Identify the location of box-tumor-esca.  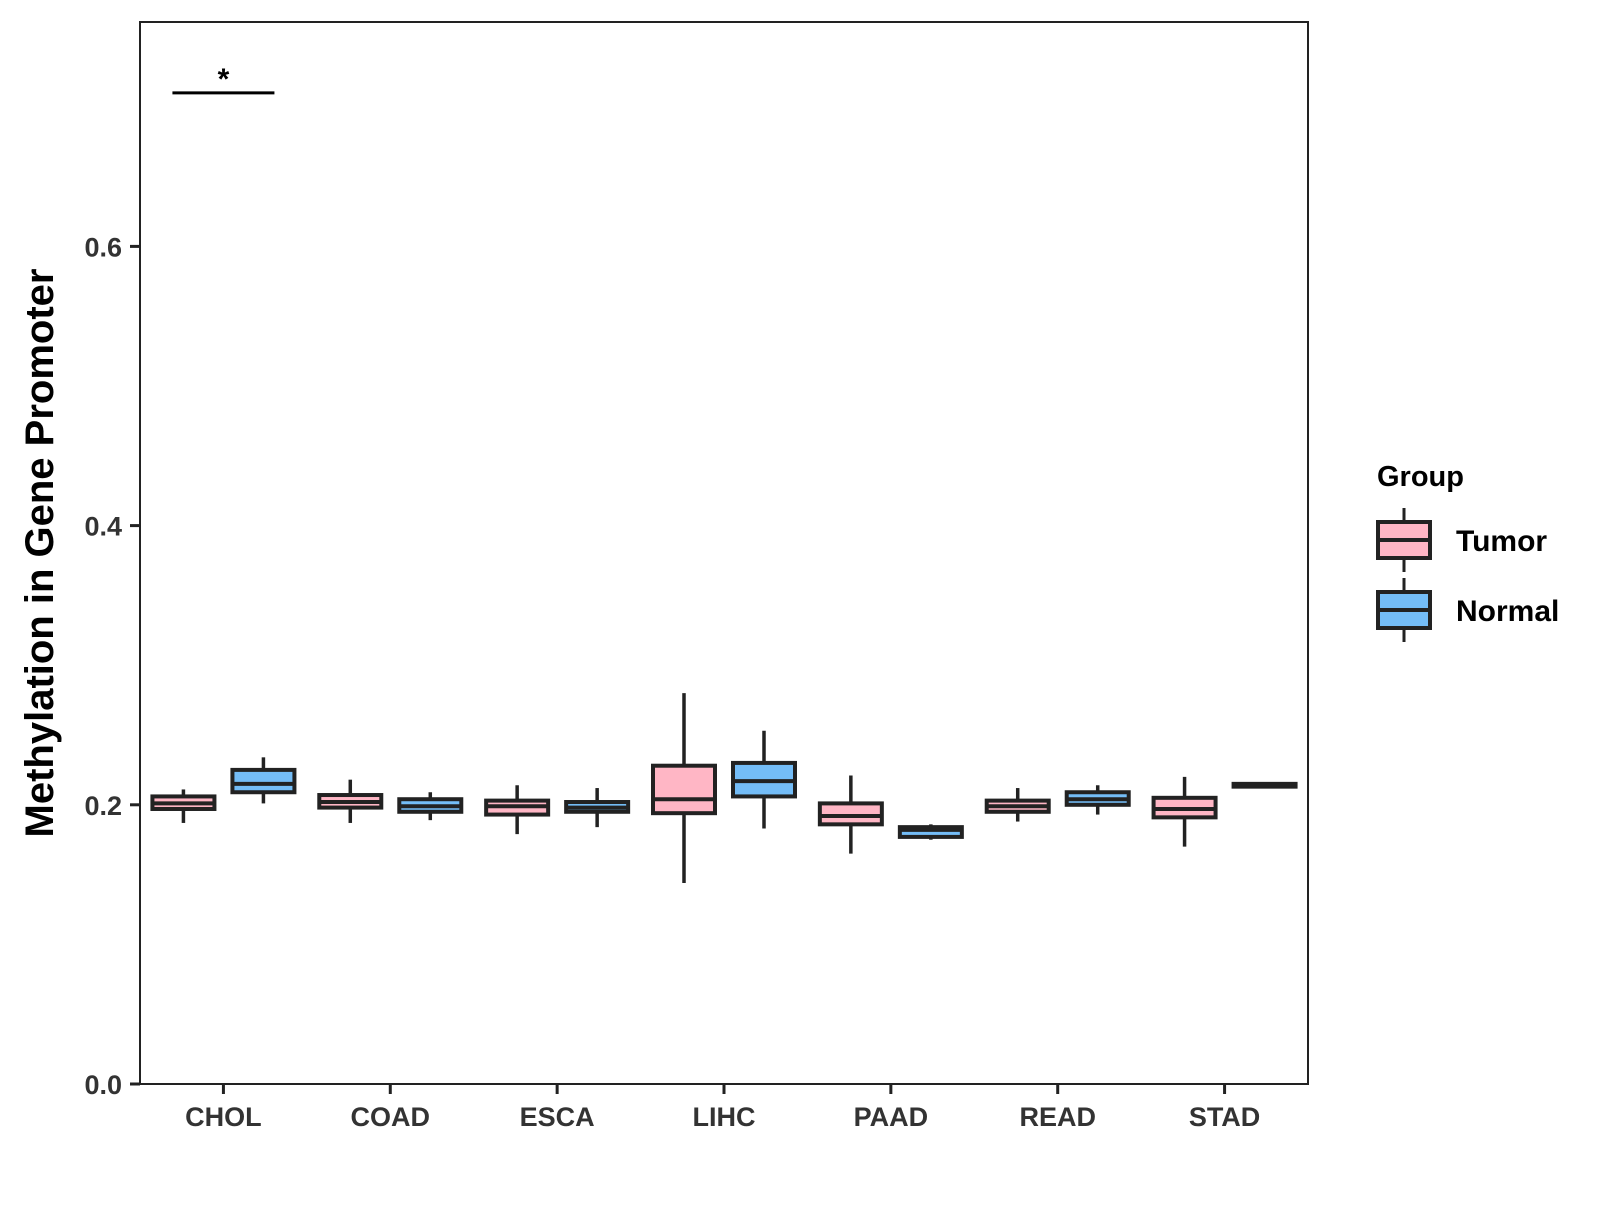
(517, 810).